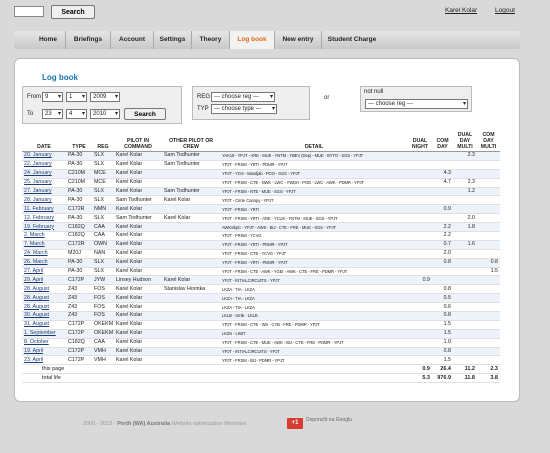  I want to click on nav-item-log-book: Log book, so click(252, 40).